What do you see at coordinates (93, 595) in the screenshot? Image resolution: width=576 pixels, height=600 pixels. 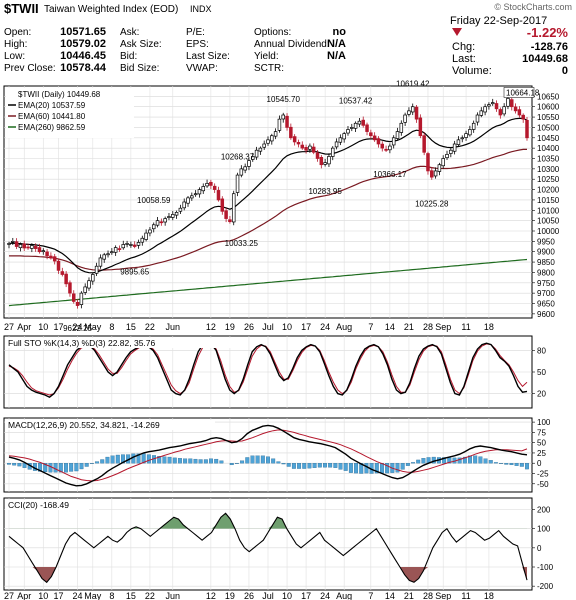 I see `x-tick-label-bottom: May` at bounding box center [93, 595].